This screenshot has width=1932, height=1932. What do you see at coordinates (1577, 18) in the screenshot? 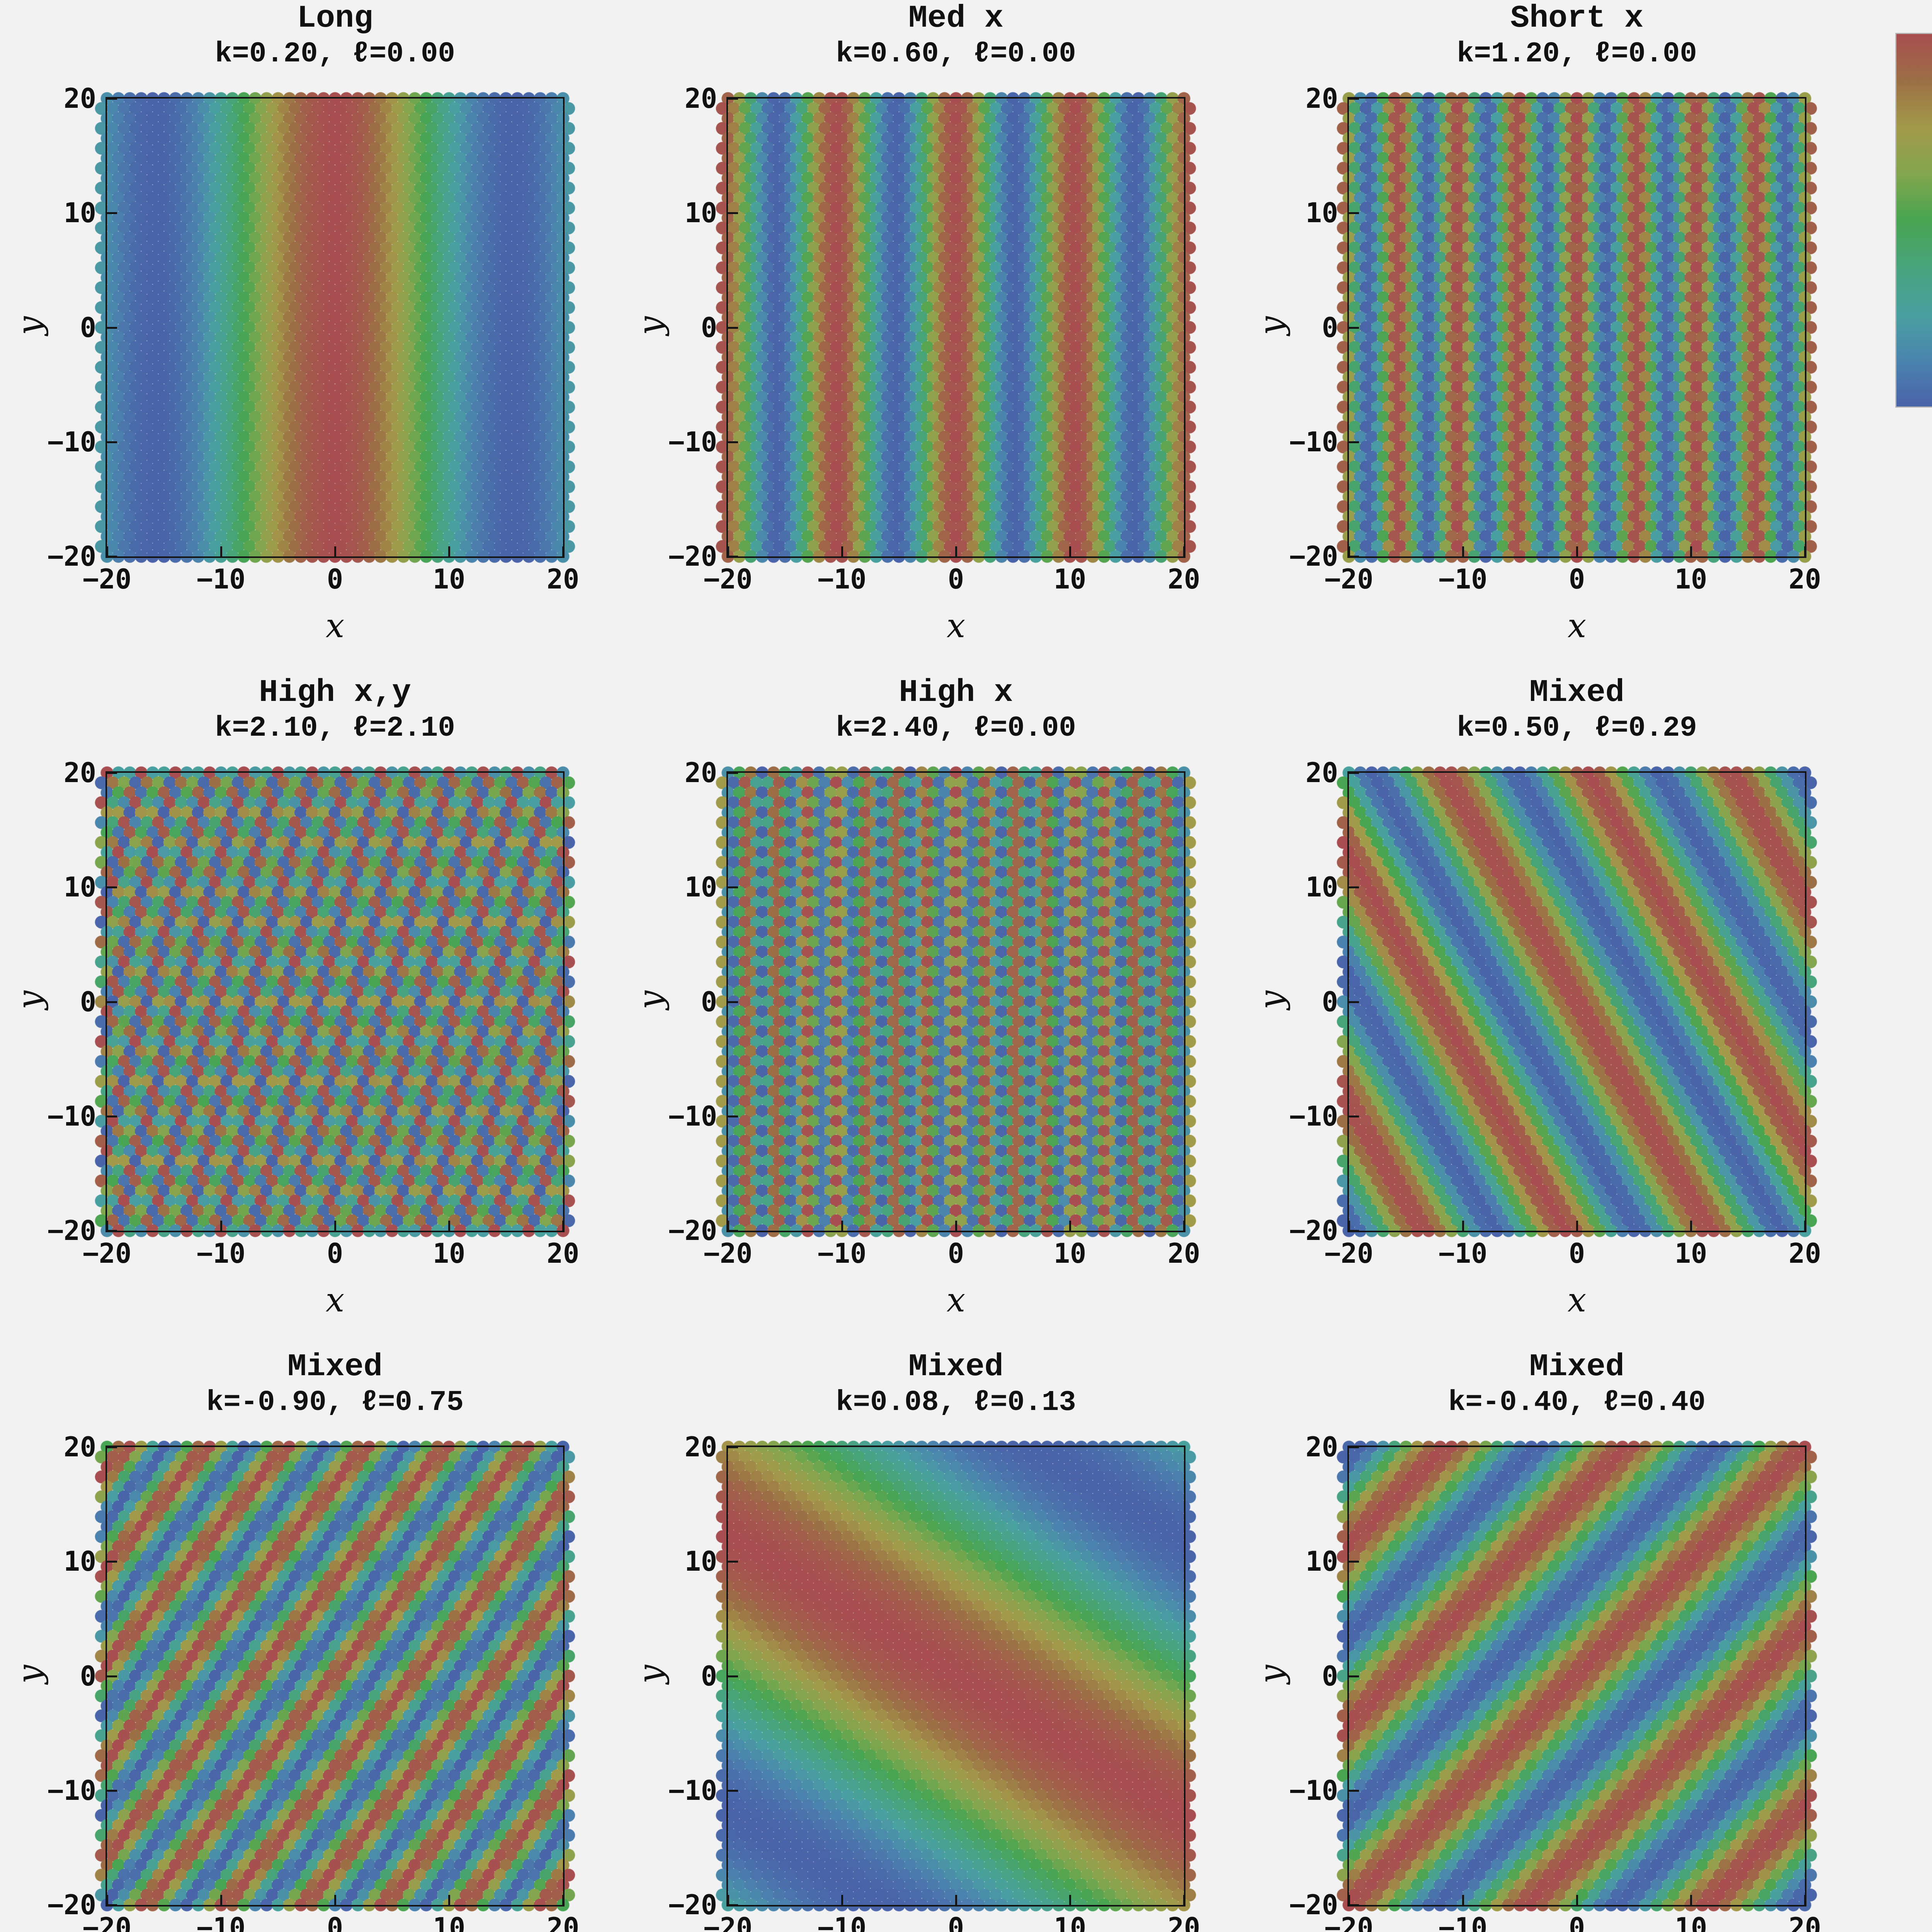
I see `panel-title: Short x` at bounding box center [1577, 18].